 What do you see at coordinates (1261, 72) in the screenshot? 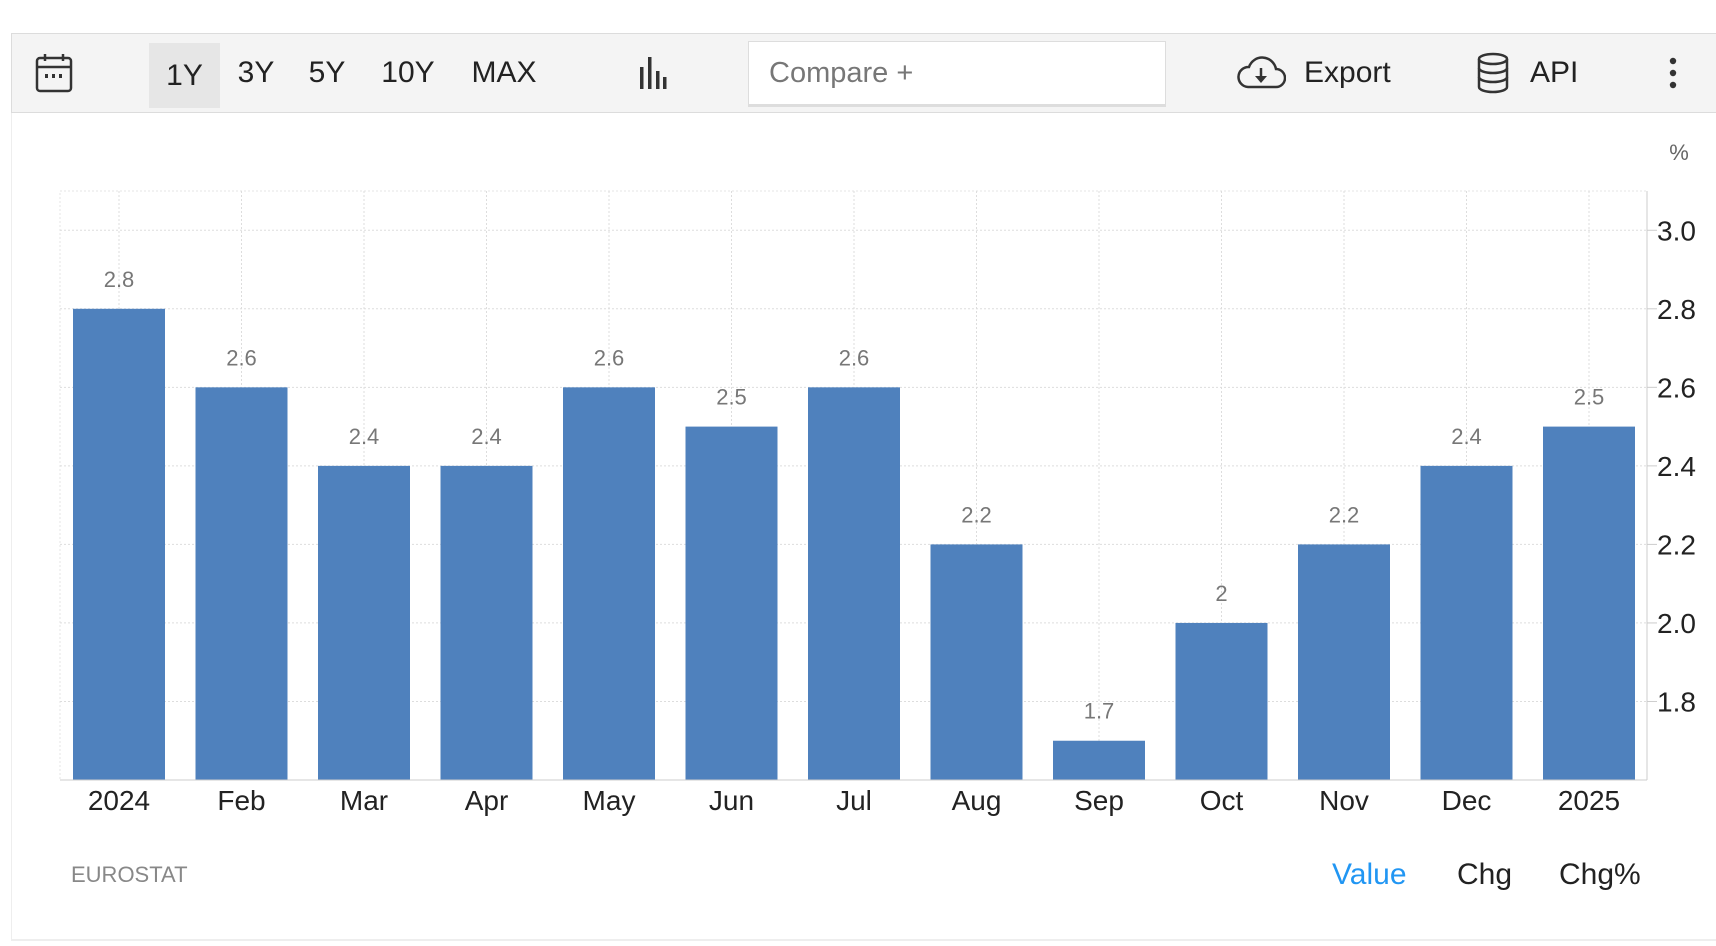
I see `cloud-download-icon` at bounding box center [1261, 72].